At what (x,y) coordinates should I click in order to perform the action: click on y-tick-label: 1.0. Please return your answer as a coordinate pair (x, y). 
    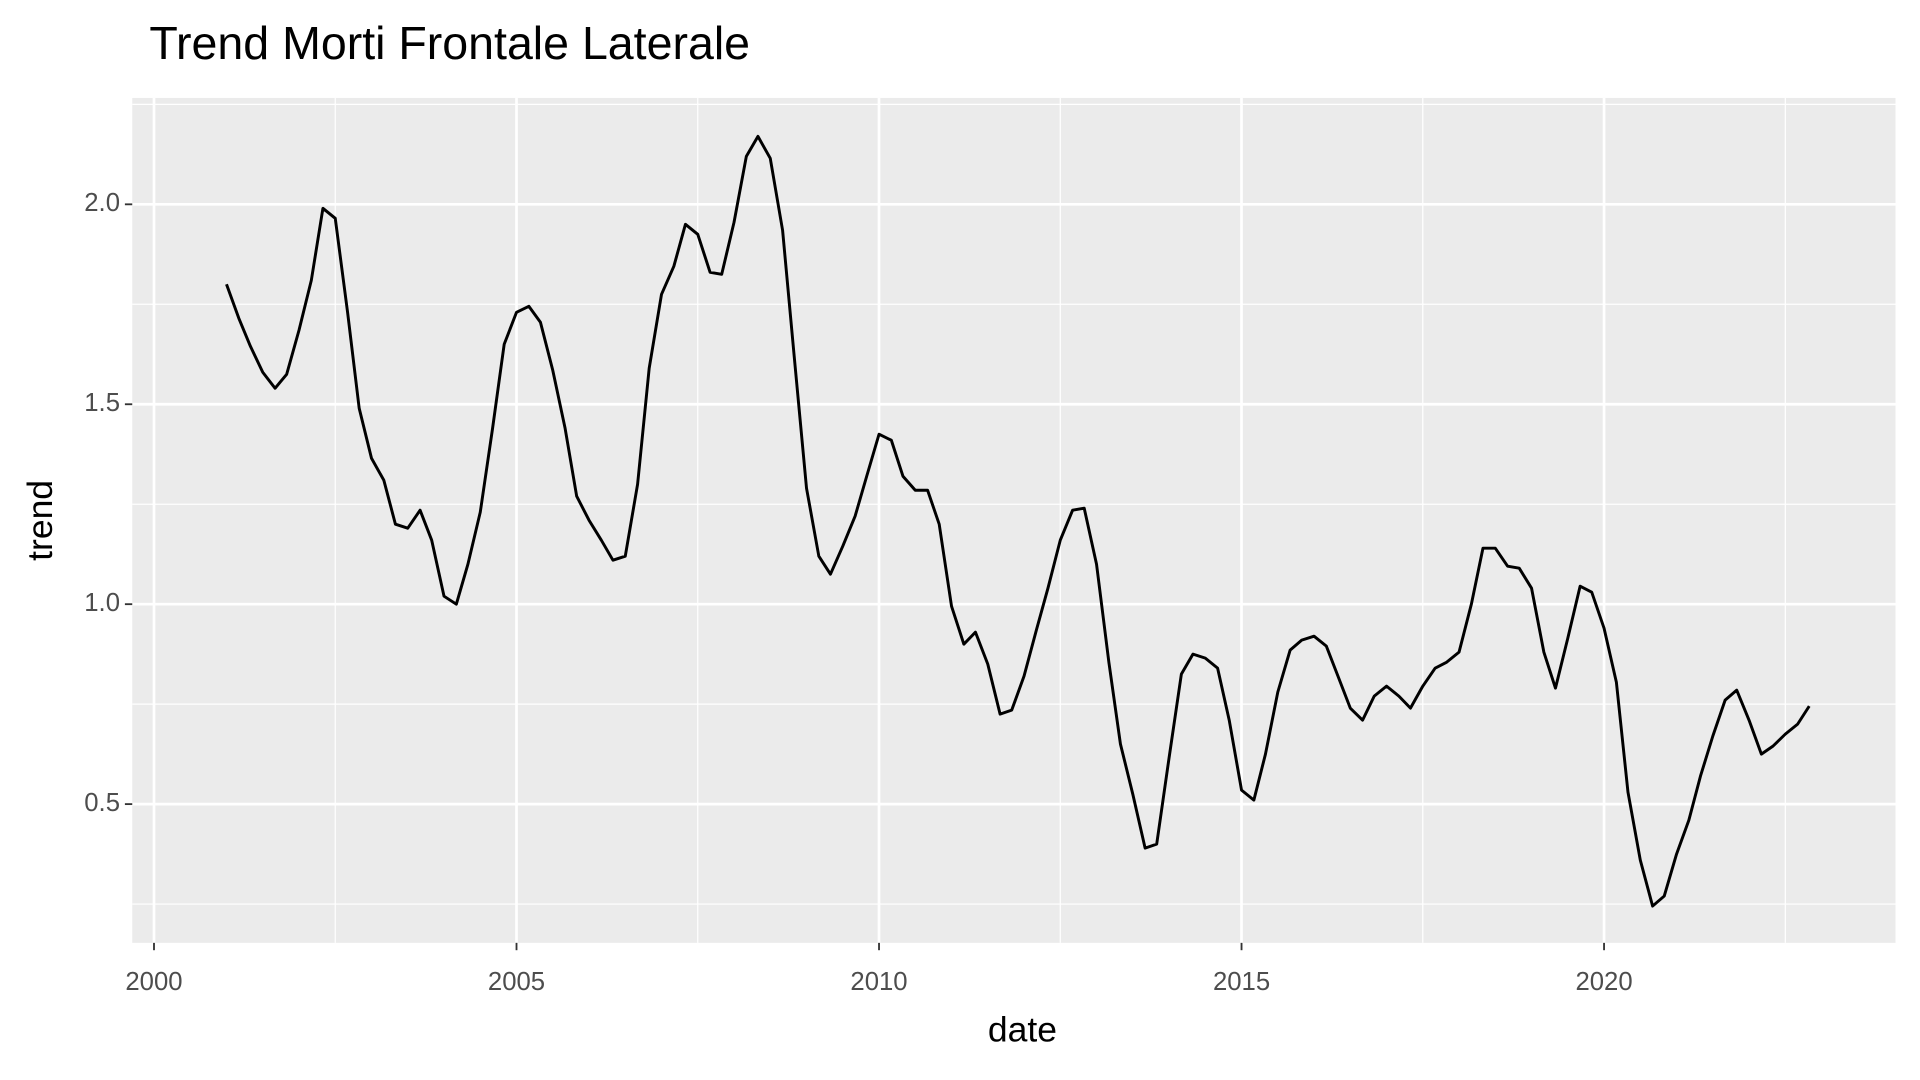
    Looking at the image, I should click on (102, 603).